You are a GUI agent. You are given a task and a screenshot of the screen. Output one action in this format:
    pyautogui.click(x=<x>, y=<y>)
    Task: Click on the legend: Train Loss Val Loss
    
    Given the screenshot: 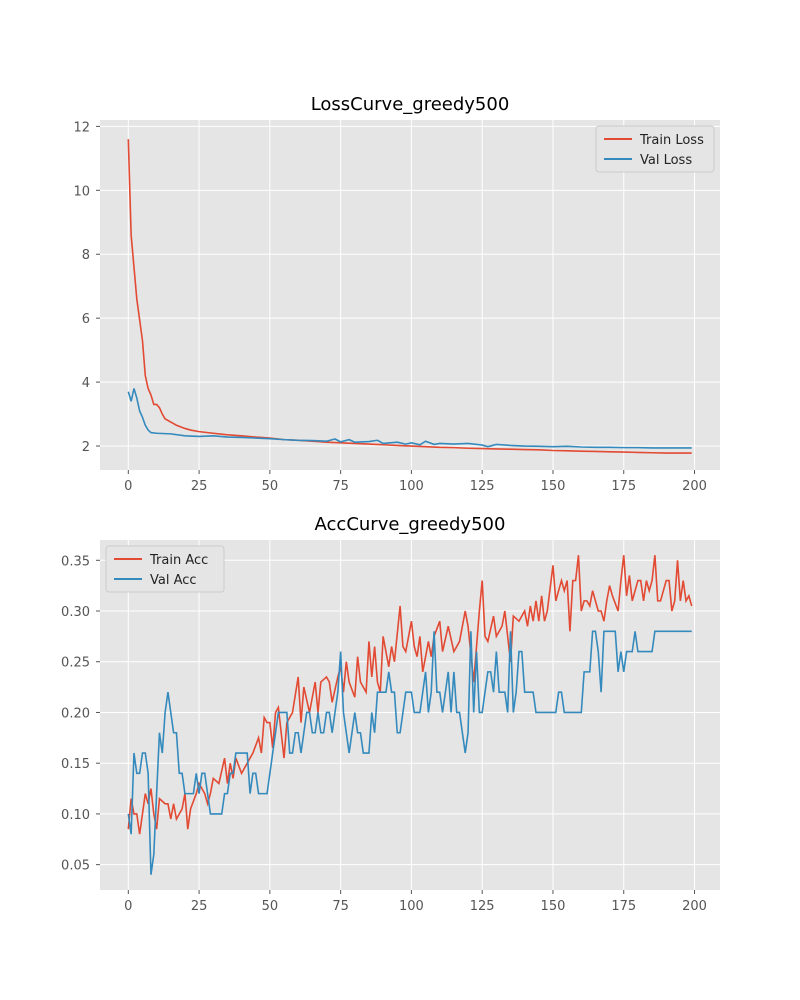 What is the action you would take?
    pyautogui.click(x=655, y=149)
    